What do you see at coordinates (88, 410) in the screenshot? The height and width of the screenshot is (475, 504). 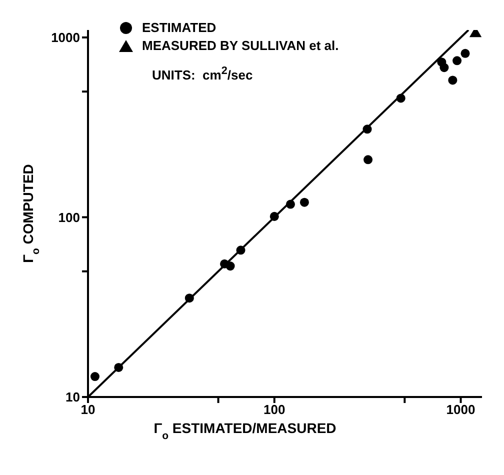 I see `x-tick-label: 10` at bounding box center [88, 410].